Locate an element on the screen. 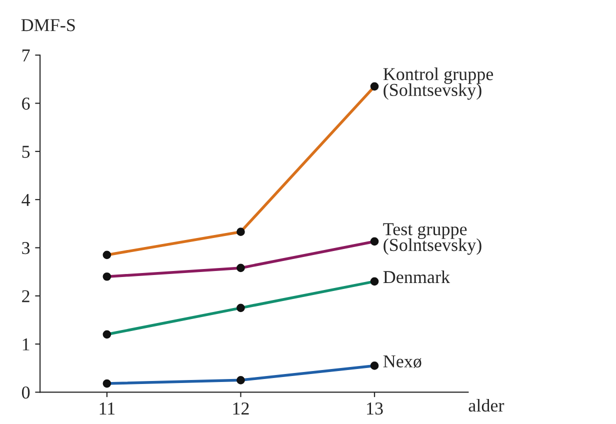 The height and width of the screenshot is (424, 616). x-tick-label: 12 is located at coordinates (241, 408).